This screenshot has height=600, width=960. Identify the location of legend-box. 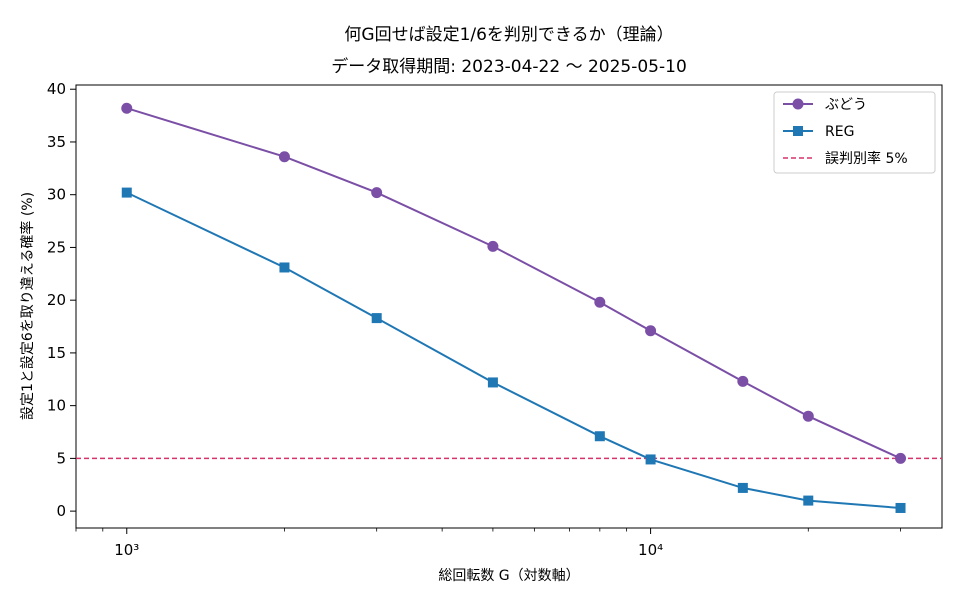
(854, 132).